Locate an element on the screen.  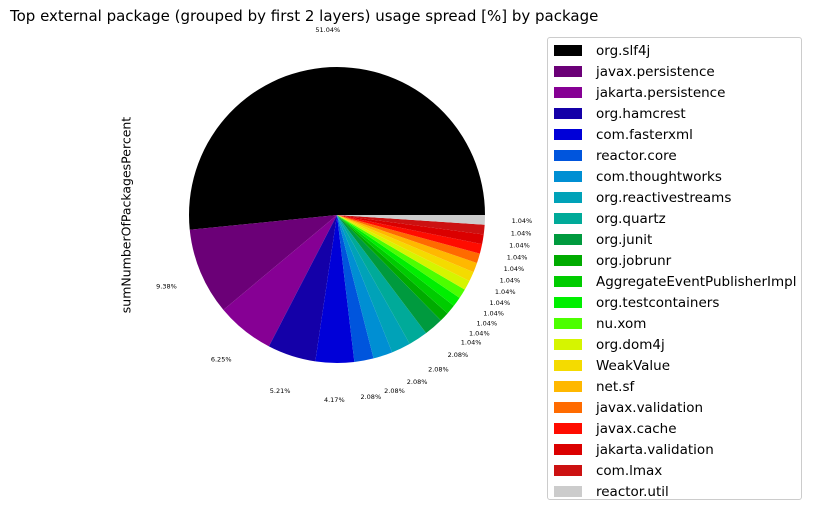
legend-item: org.reactivestreams is located at coordinates (642, 197).